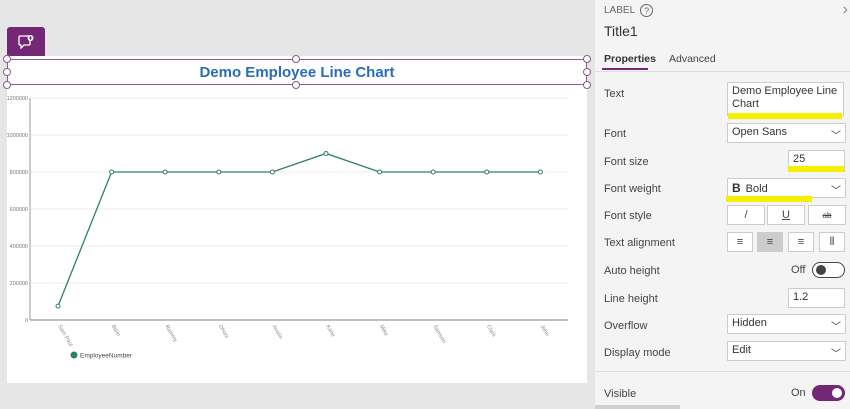 The height and width of the screenshot is (409, 850). I want to click on x-tick-label: John, so click(544, 330).